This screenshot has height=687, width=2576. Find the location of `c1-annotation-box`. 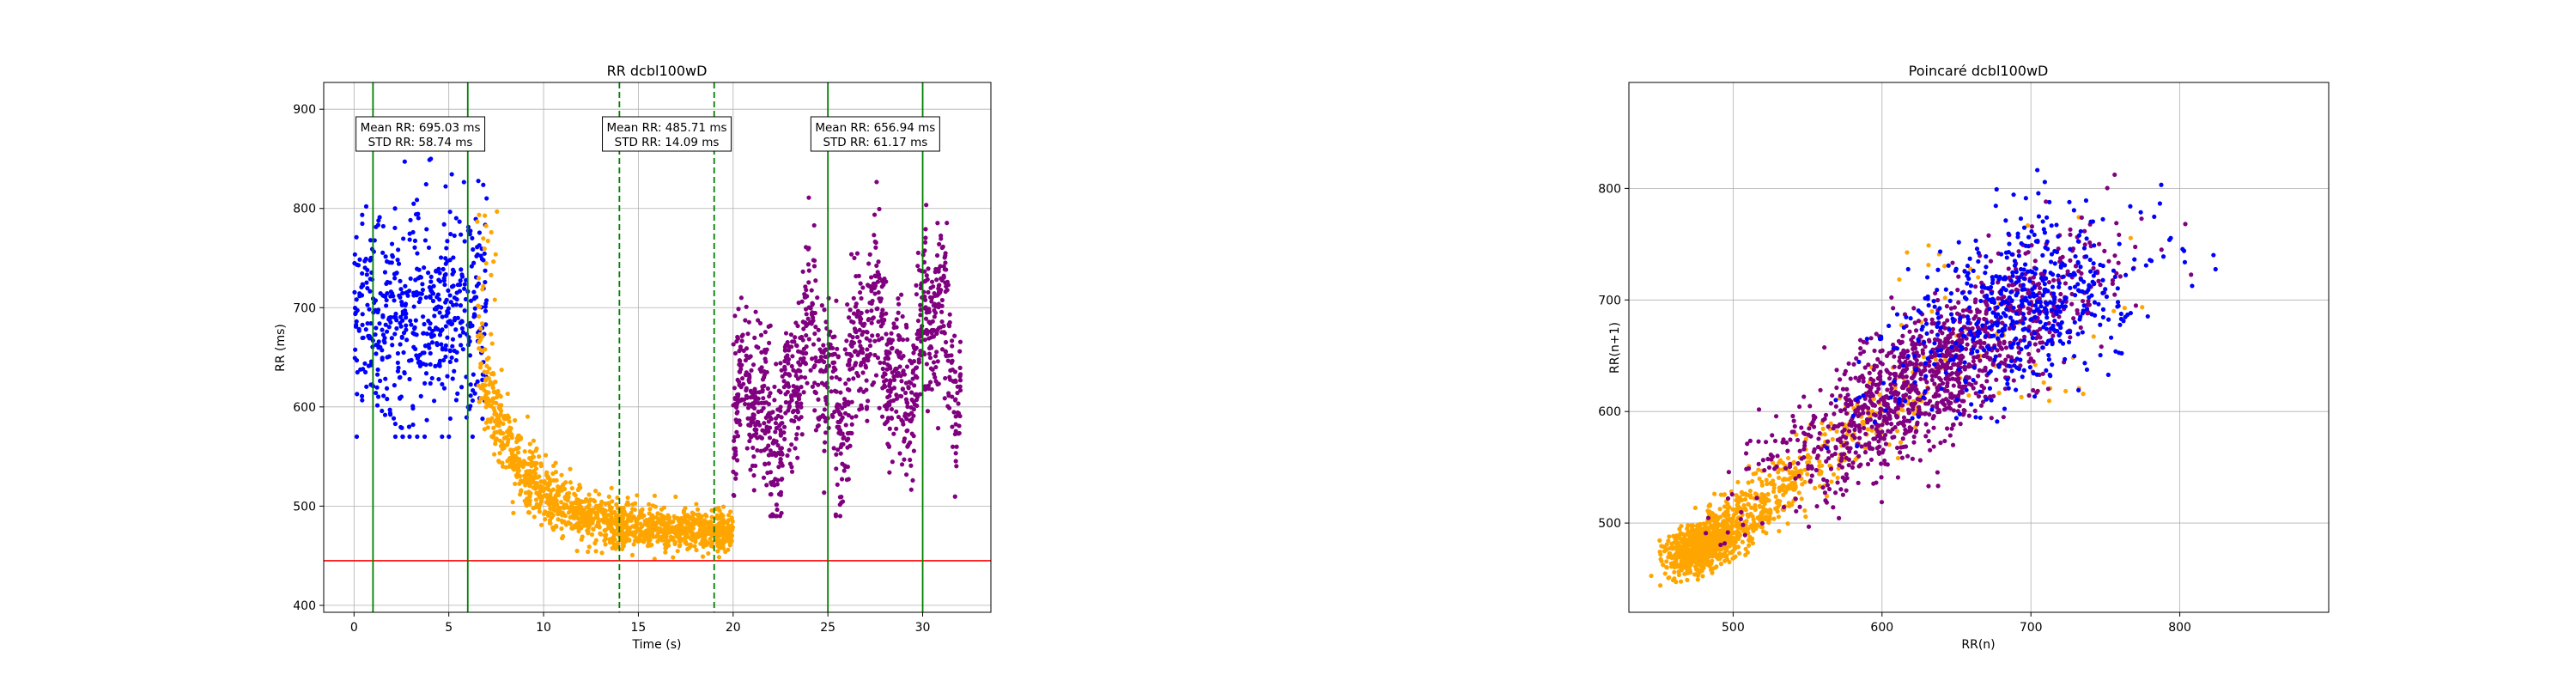

c1-annotation-box is located at coordinates (667, 134).